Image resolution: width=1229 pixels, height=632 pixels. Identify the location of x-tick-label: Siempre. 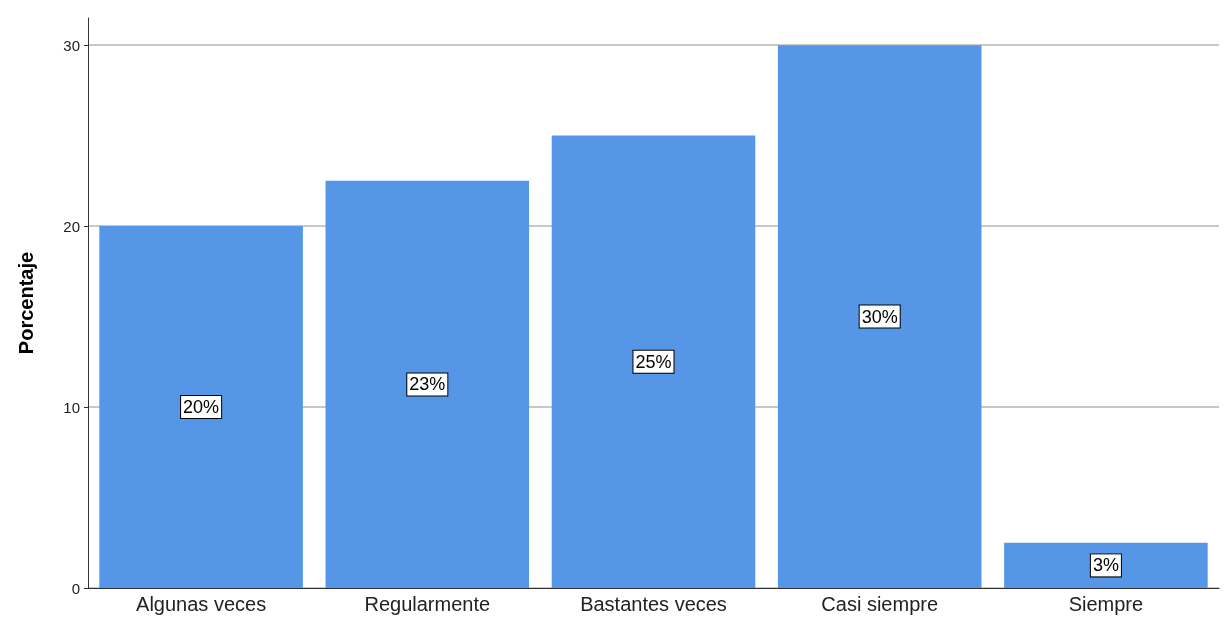
(1106, 604).